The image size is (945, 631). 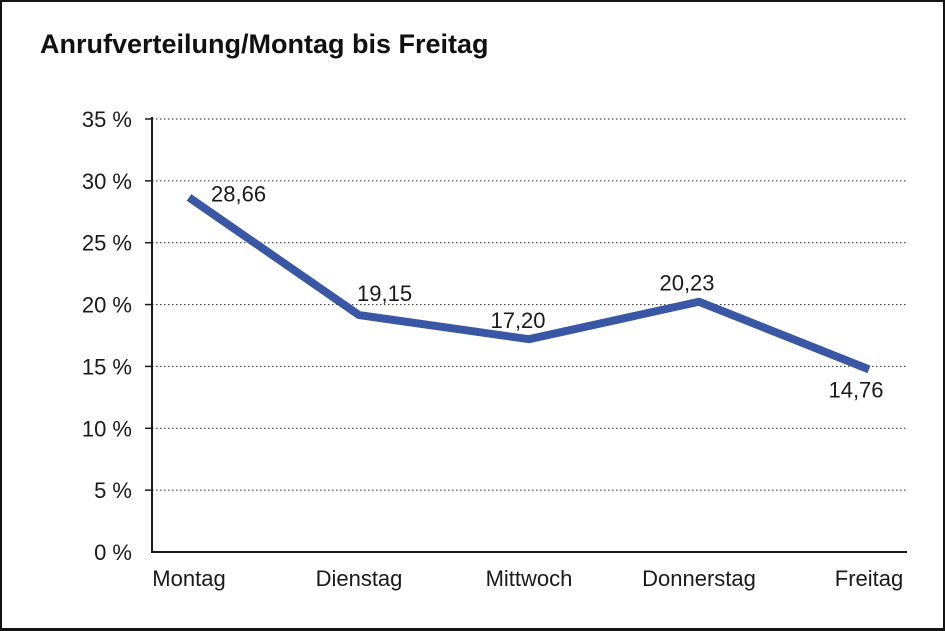 What do you see at coordinates (107, 366) in the screenshot?
I see `y-tick-label: 15 %` at bounding box center [107, 366].